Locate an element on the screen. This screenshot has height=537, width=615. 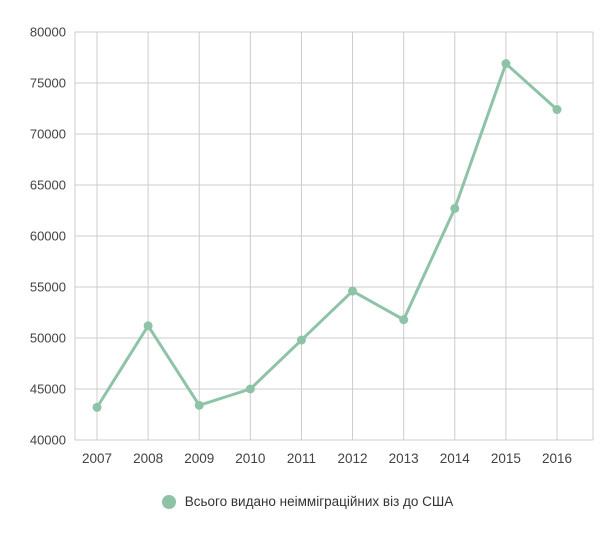
x-axis-tick-label: 2012 is located at coordinates (353, 458).